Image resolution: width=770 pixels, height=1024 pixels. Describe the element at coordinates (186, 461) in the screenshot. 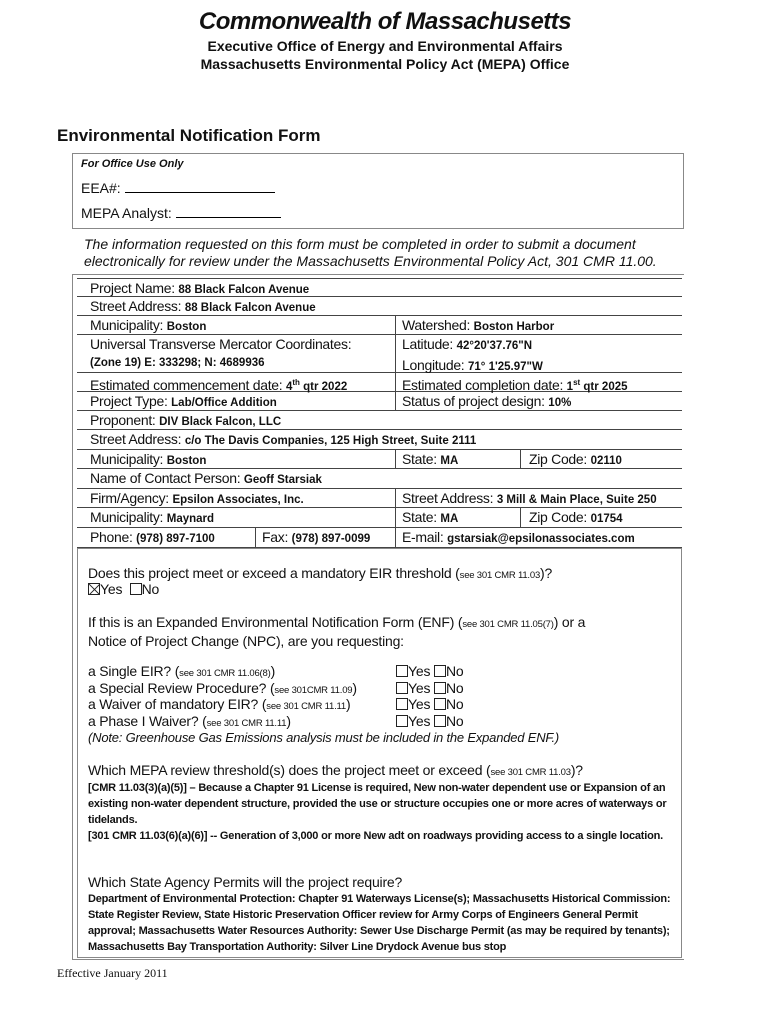

I see `proponent-municipality-value: Boston` at that location.